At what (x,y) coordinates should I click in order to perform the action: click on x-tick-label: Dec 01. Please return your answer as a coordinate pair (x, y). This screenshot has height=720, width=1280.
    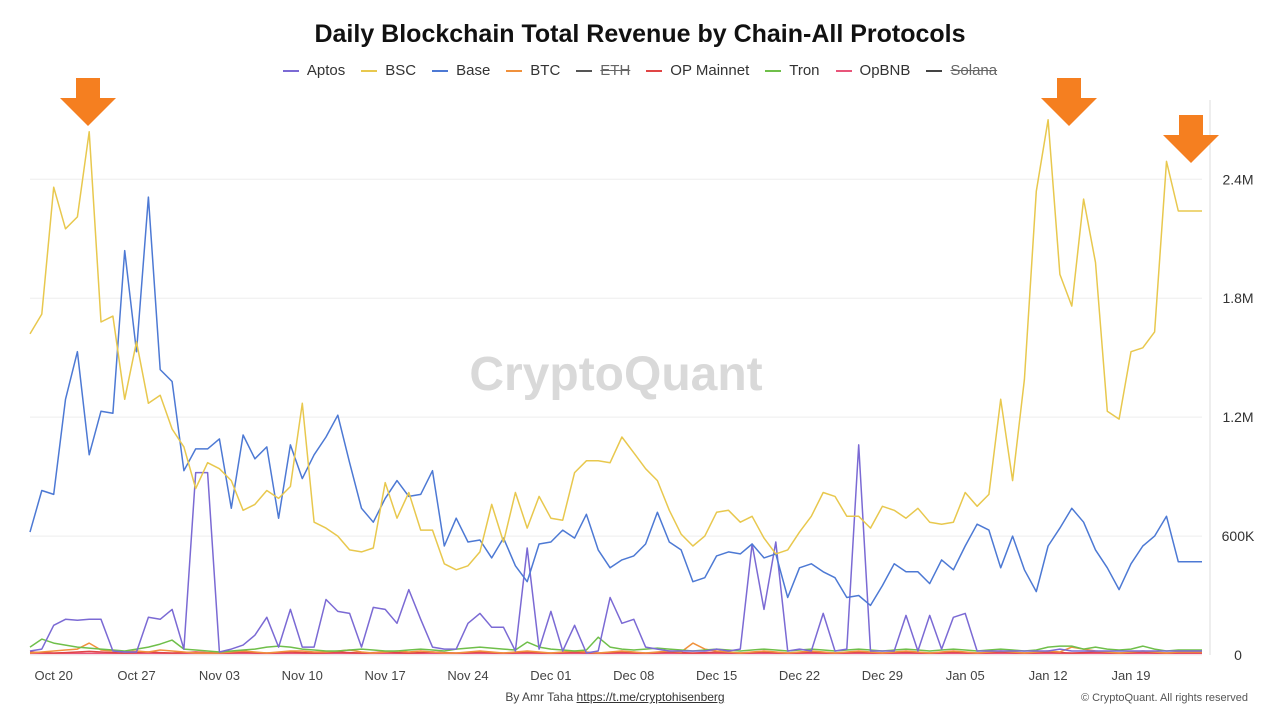
    Looking at the image, I should click on (550, 675).